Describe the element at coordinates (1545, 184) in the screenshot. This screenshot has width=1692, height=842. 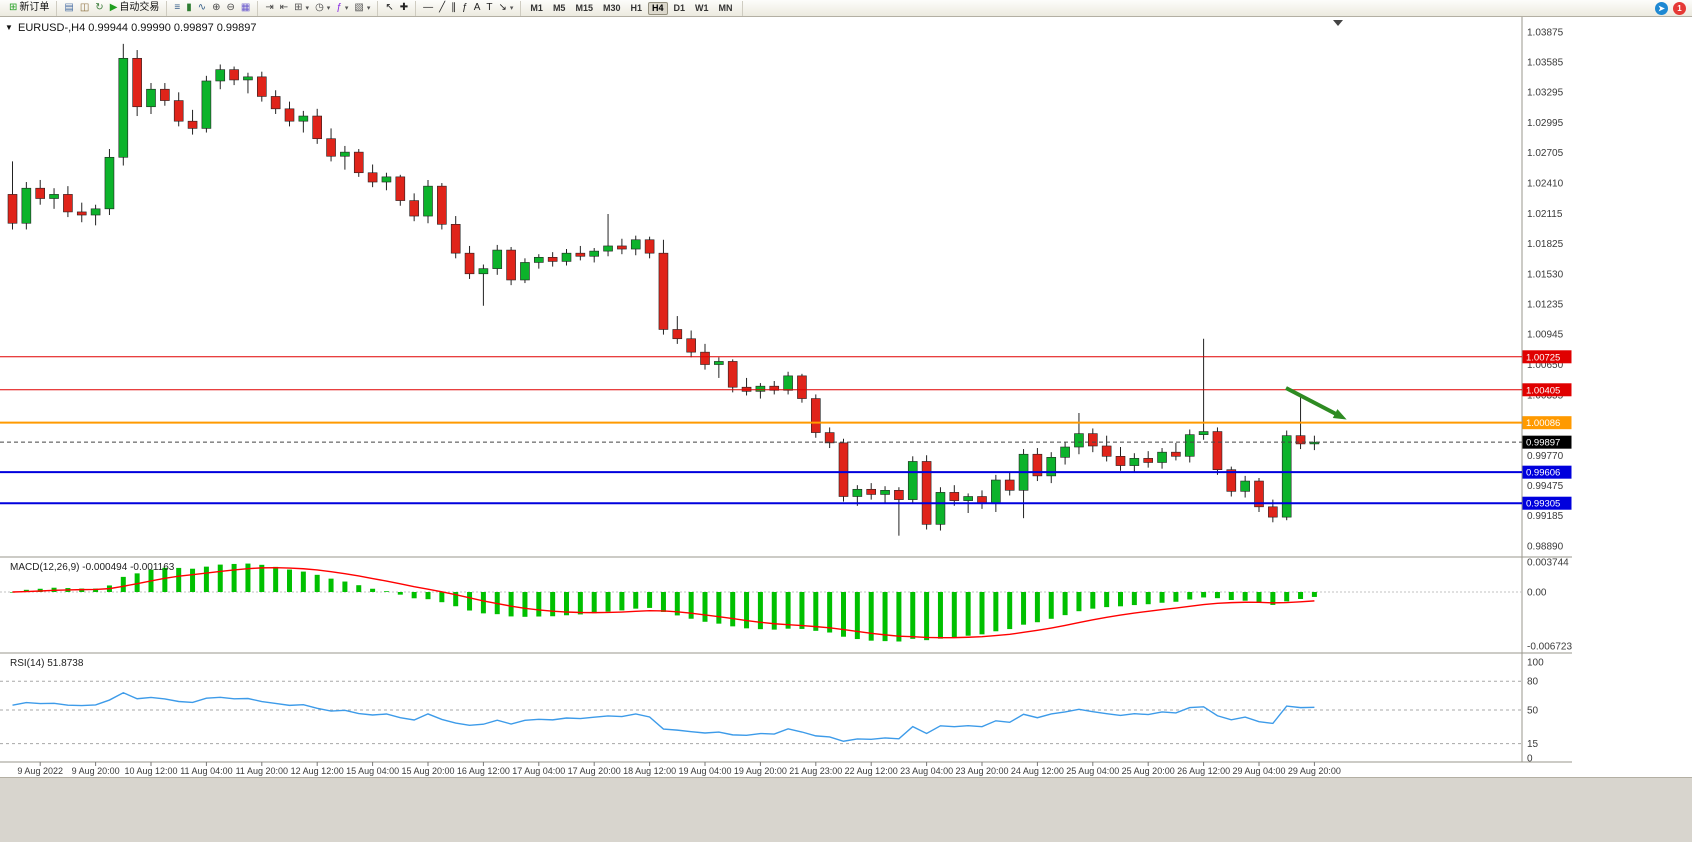
I see `price-axis-label: 1.02410` at that location.